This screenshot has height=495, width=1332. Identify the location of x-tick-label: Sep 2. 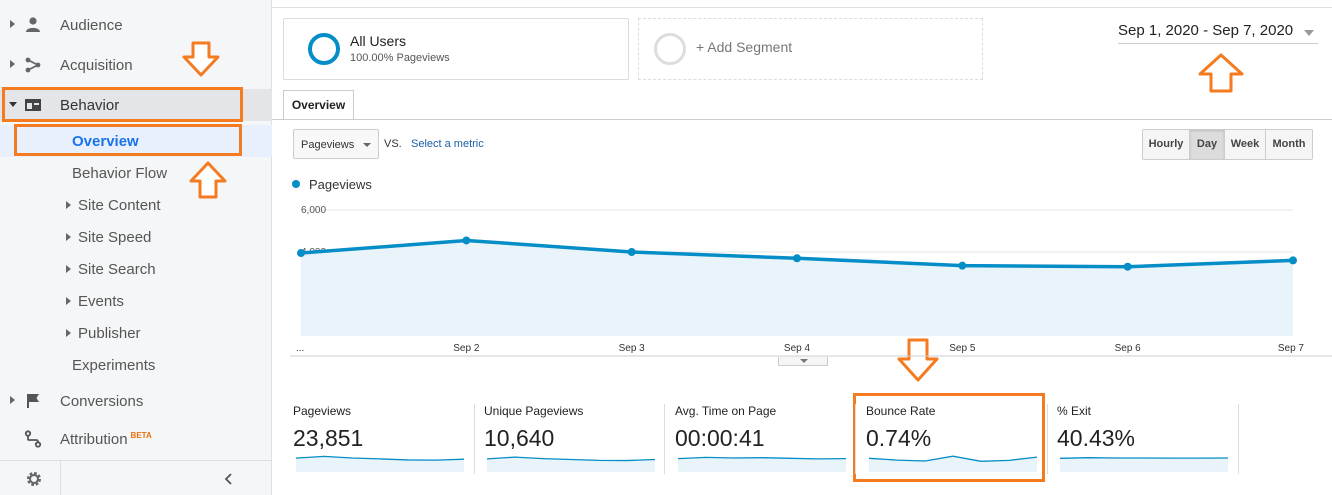
(466, 348).